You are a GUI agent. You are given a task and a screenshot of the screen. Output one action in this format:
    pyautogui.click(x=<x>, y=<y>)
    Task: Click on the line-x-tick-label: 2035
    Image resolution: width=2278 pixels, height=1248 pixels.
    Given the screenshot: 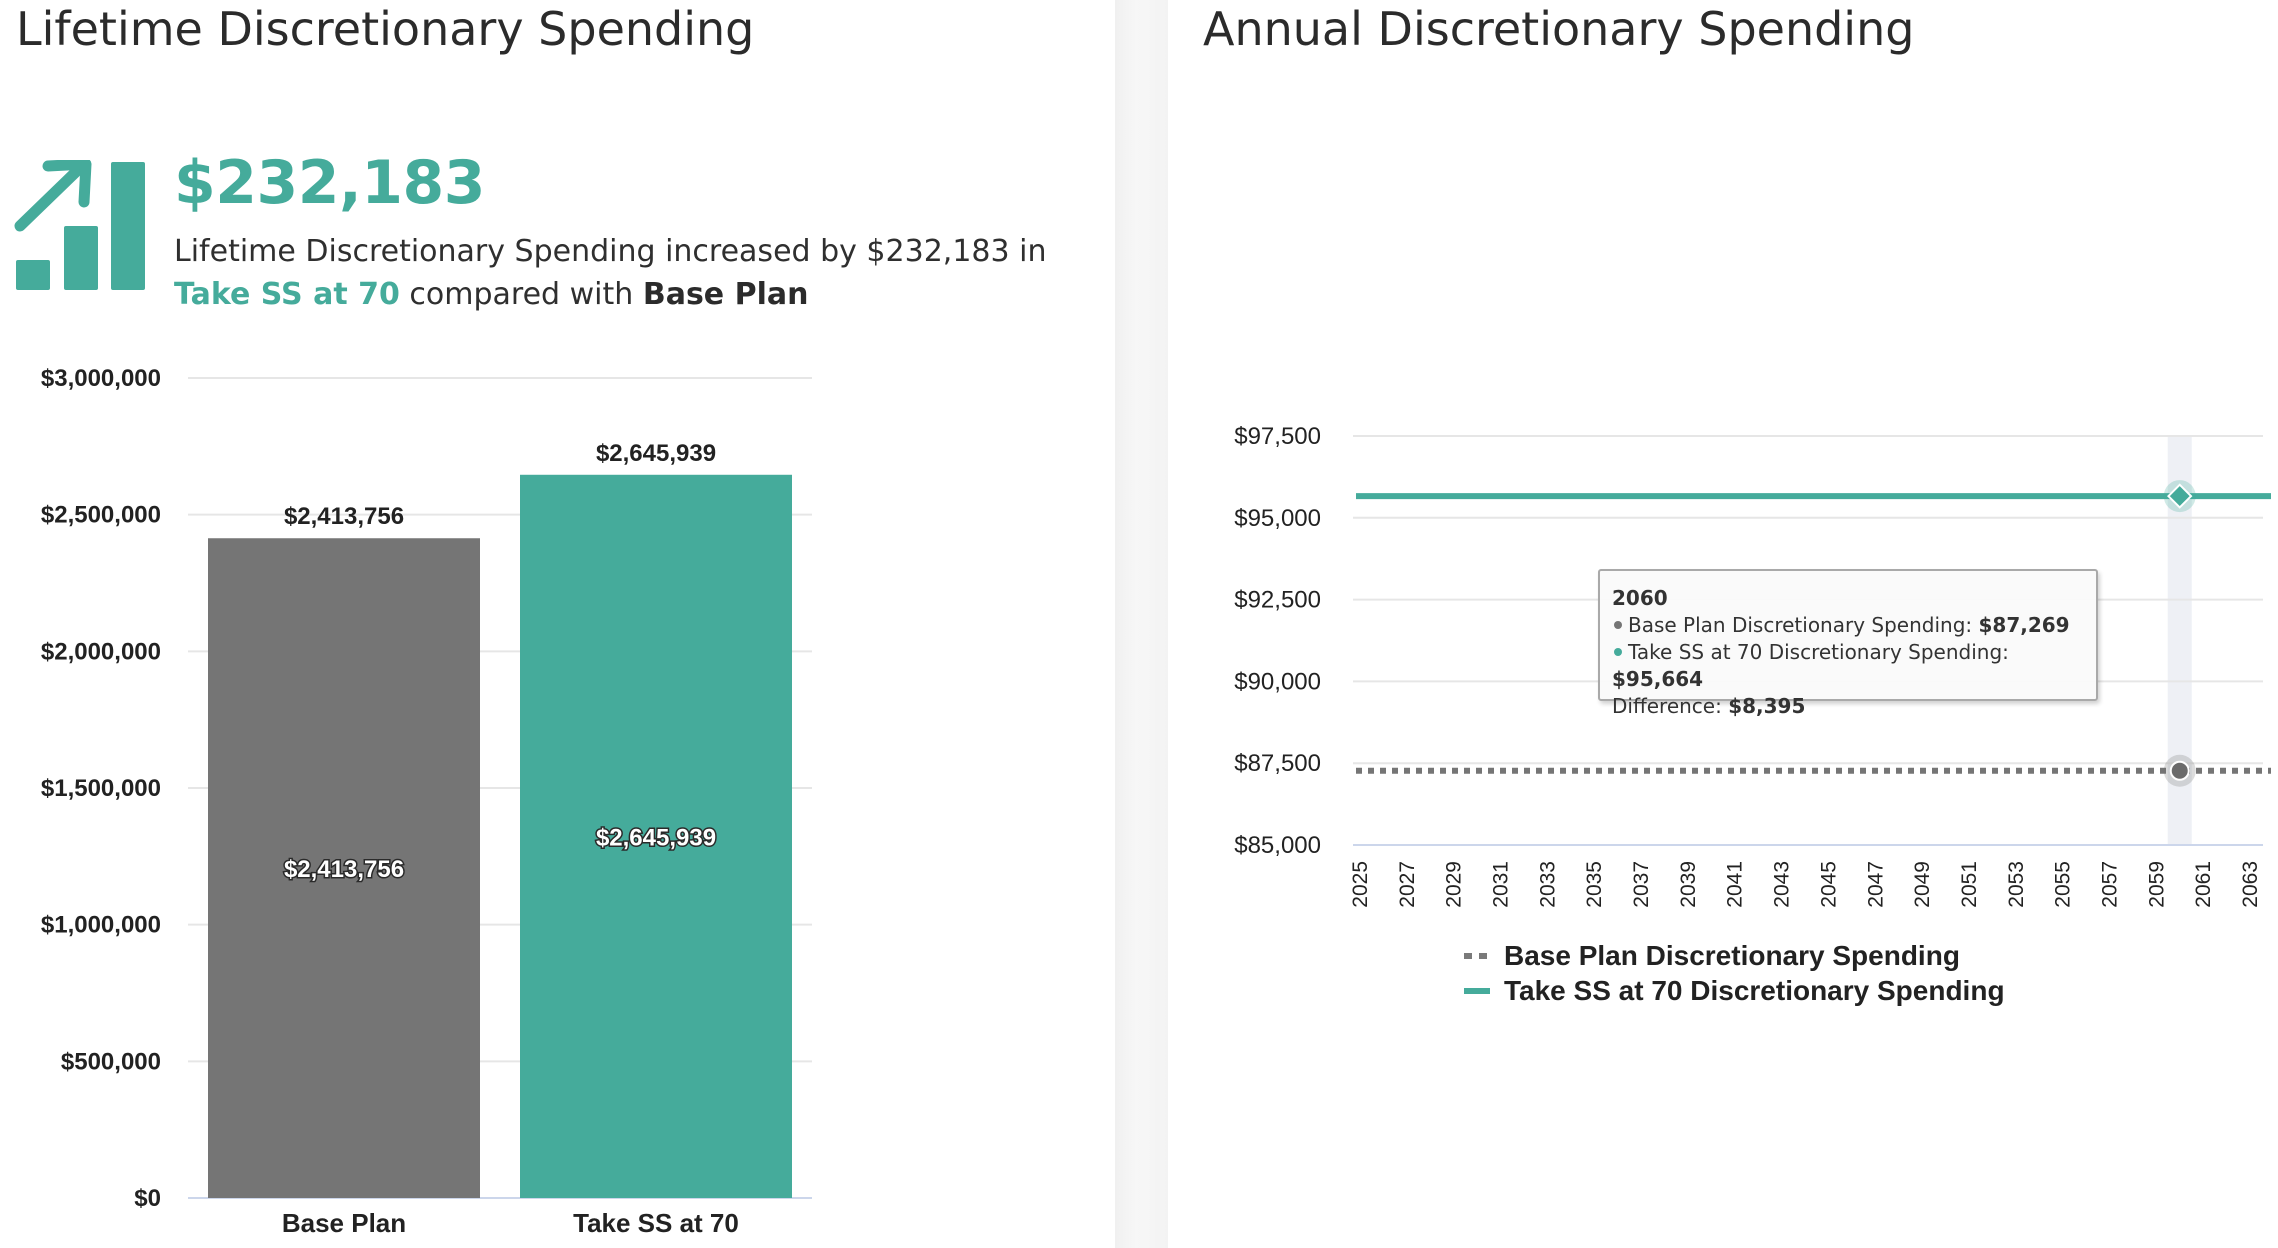 What is the action you would take?
    pyautogui.click(x=1594, y=884)
    